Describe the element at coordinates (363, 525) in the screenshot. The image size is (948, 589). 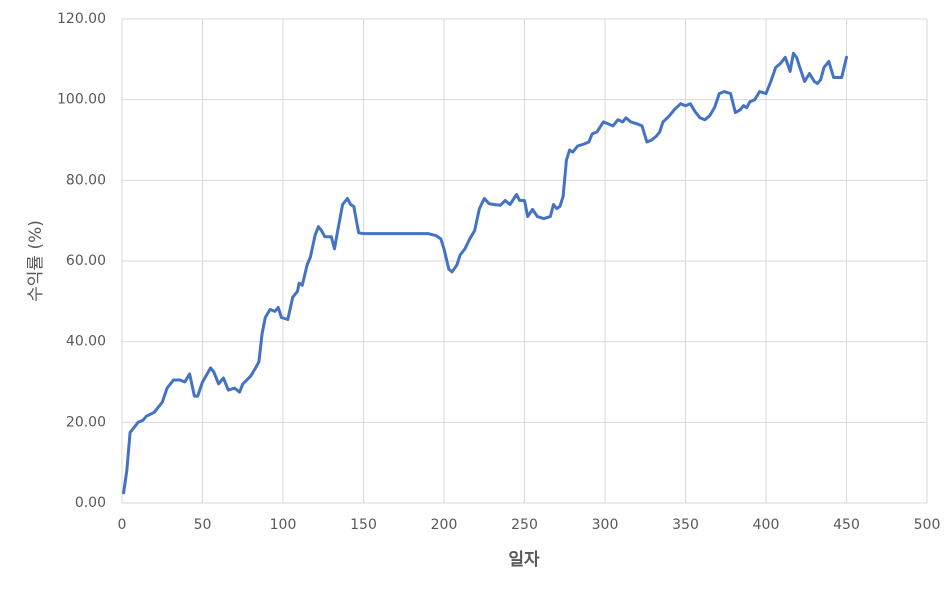
I see `x-tick-label: 150` at that location.